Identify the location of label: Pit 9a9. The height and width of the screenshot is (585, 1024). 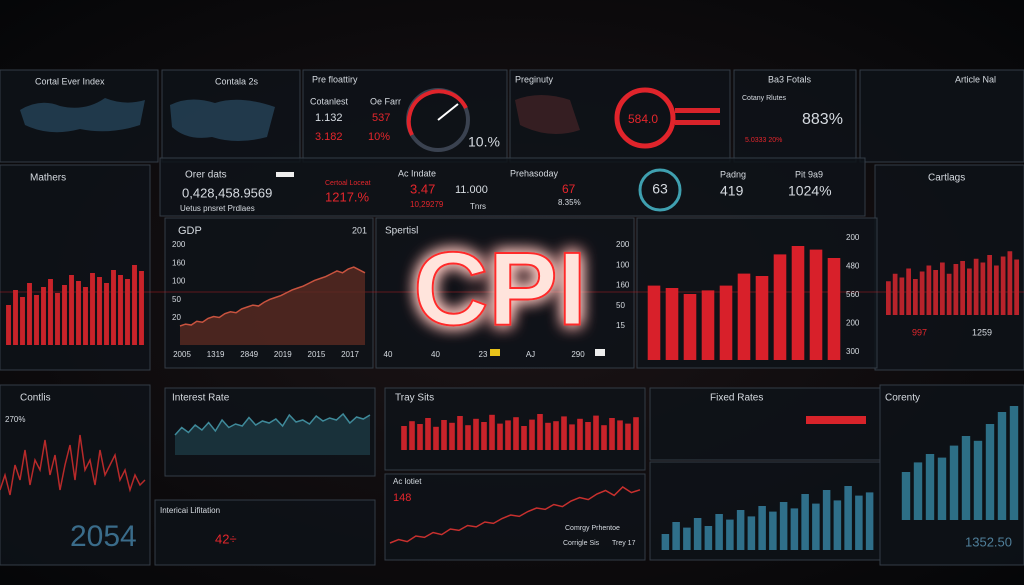
(809, 174).